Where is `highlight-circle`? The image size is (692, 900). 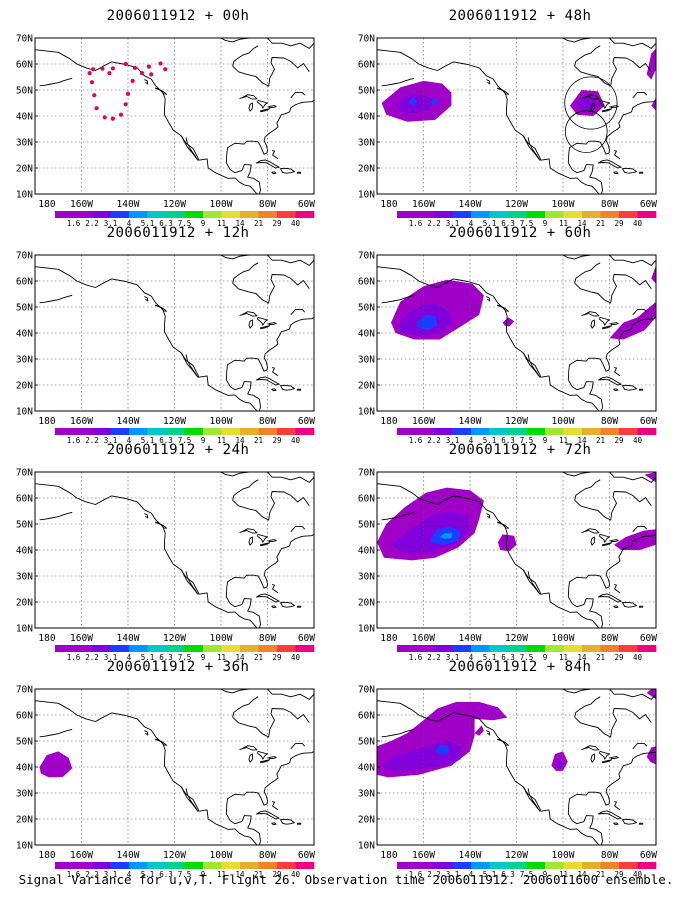
highlight-circle is located at coordinates (591, 103).